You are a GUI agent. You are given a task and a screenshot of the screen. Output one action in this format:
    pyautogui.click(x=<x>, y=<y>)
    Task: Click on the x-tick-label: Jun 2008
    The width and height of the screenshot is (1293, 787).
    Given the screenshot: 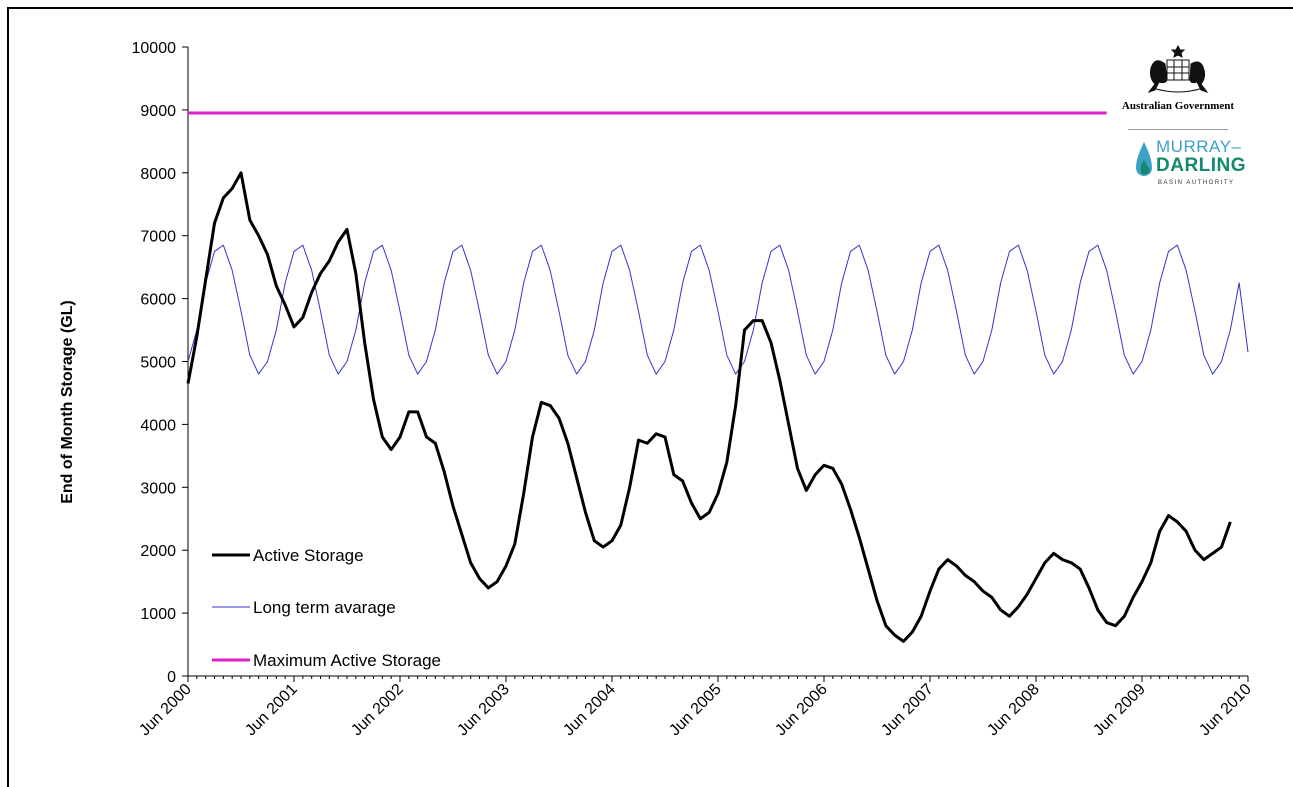 What is the action you would take?
    pyautogui.click(x=1013, y=710)
    